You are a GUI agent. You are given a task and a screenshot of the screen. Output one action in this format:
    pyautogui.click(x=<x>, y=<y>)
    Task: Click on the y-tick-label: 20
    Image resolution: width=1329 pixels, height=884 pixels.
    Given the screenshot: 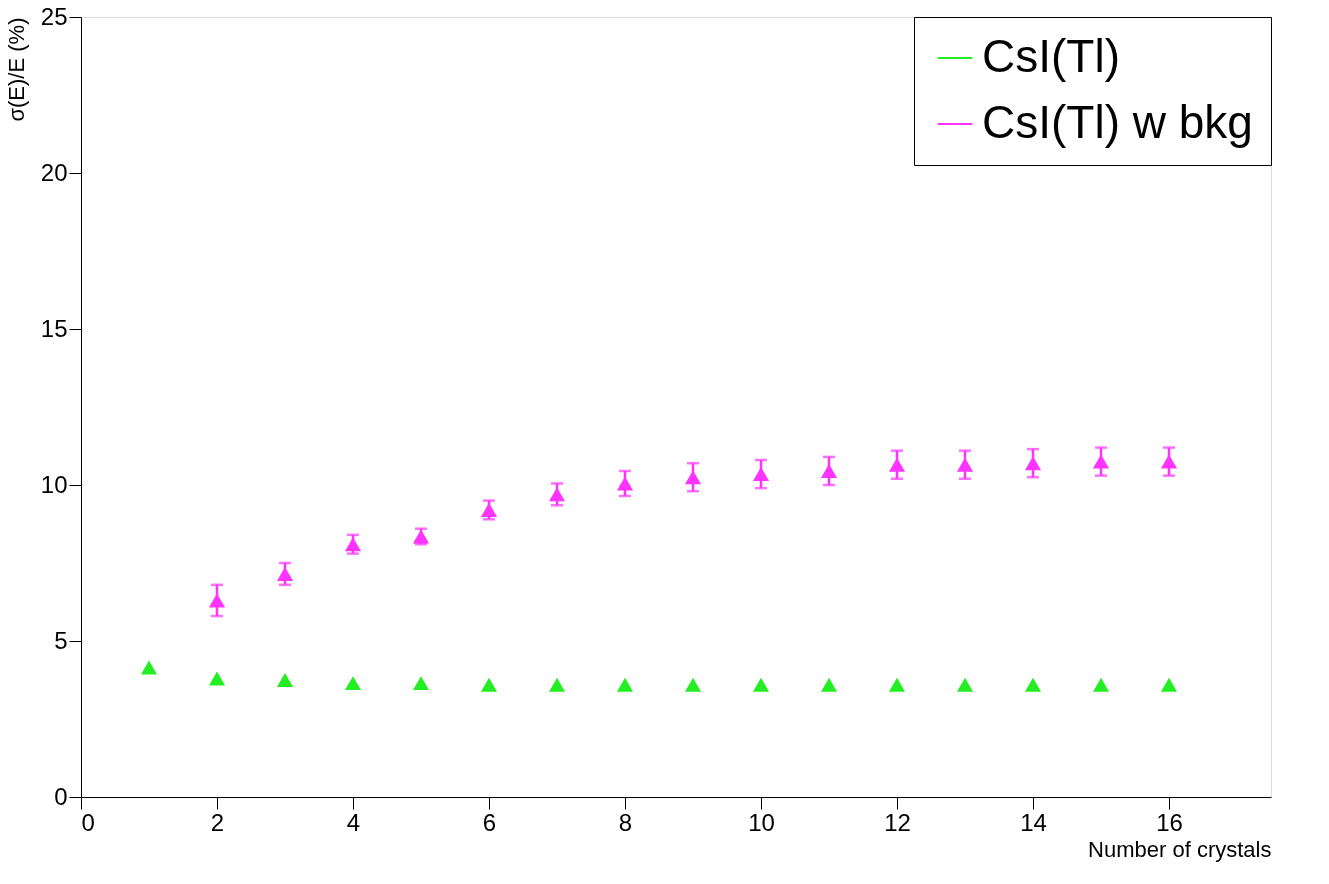 What is the action you would take?
    pyautogui.click(x=54, y=172)
    